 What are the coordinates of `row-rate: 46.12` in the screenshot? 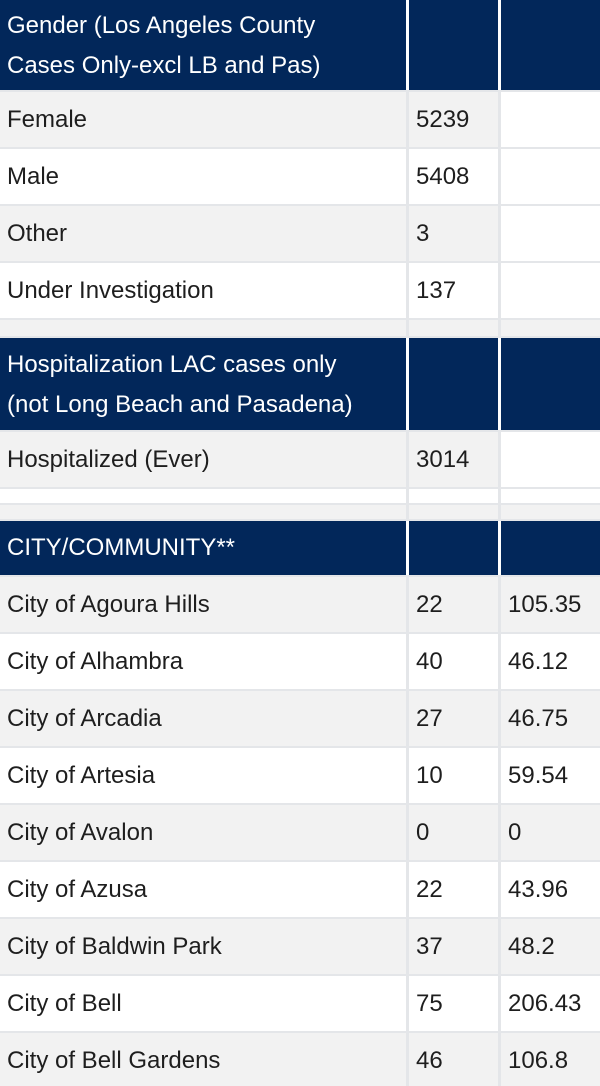 It's located at (538, 661).